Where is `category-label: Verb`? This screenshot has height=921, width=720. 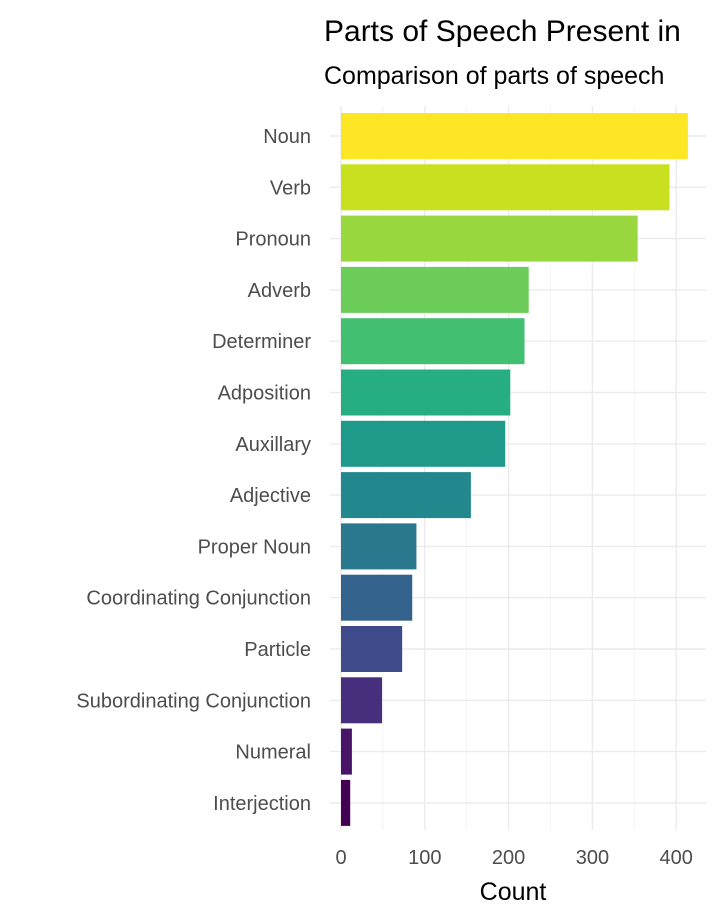
category-label: Verb is located at coordinates (290, 188).